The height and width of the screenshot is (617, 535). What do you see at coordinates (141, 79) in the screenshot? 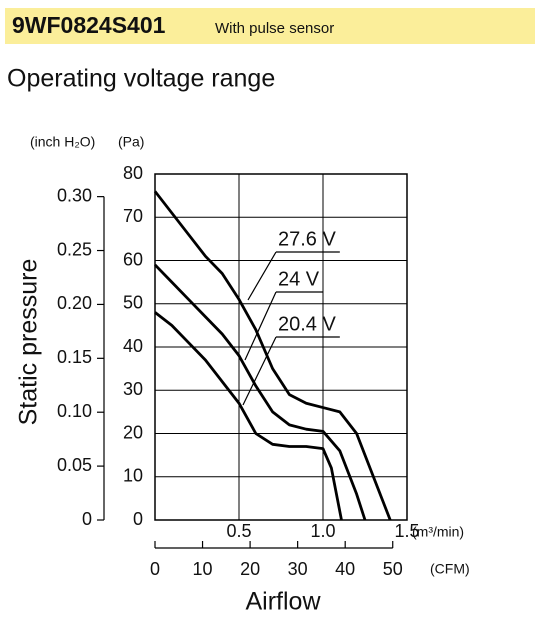
I see `chart-title: Operating voltage range` at bounding box center [141, 79].